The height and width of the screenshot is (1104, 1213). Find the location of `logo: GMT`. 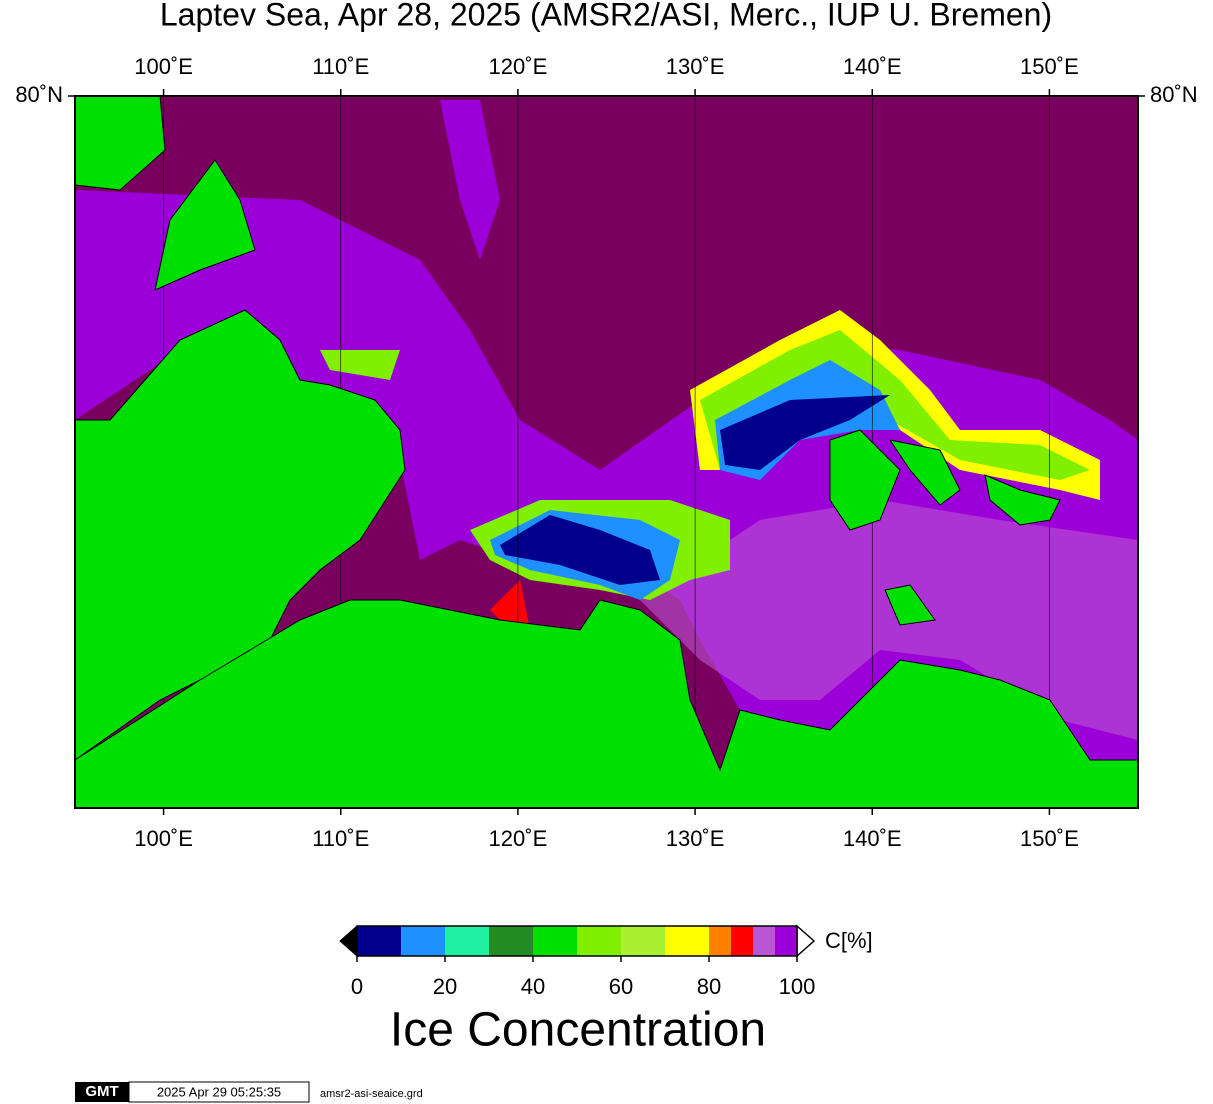

logo: GMT is located at coordinates (101, 1091).